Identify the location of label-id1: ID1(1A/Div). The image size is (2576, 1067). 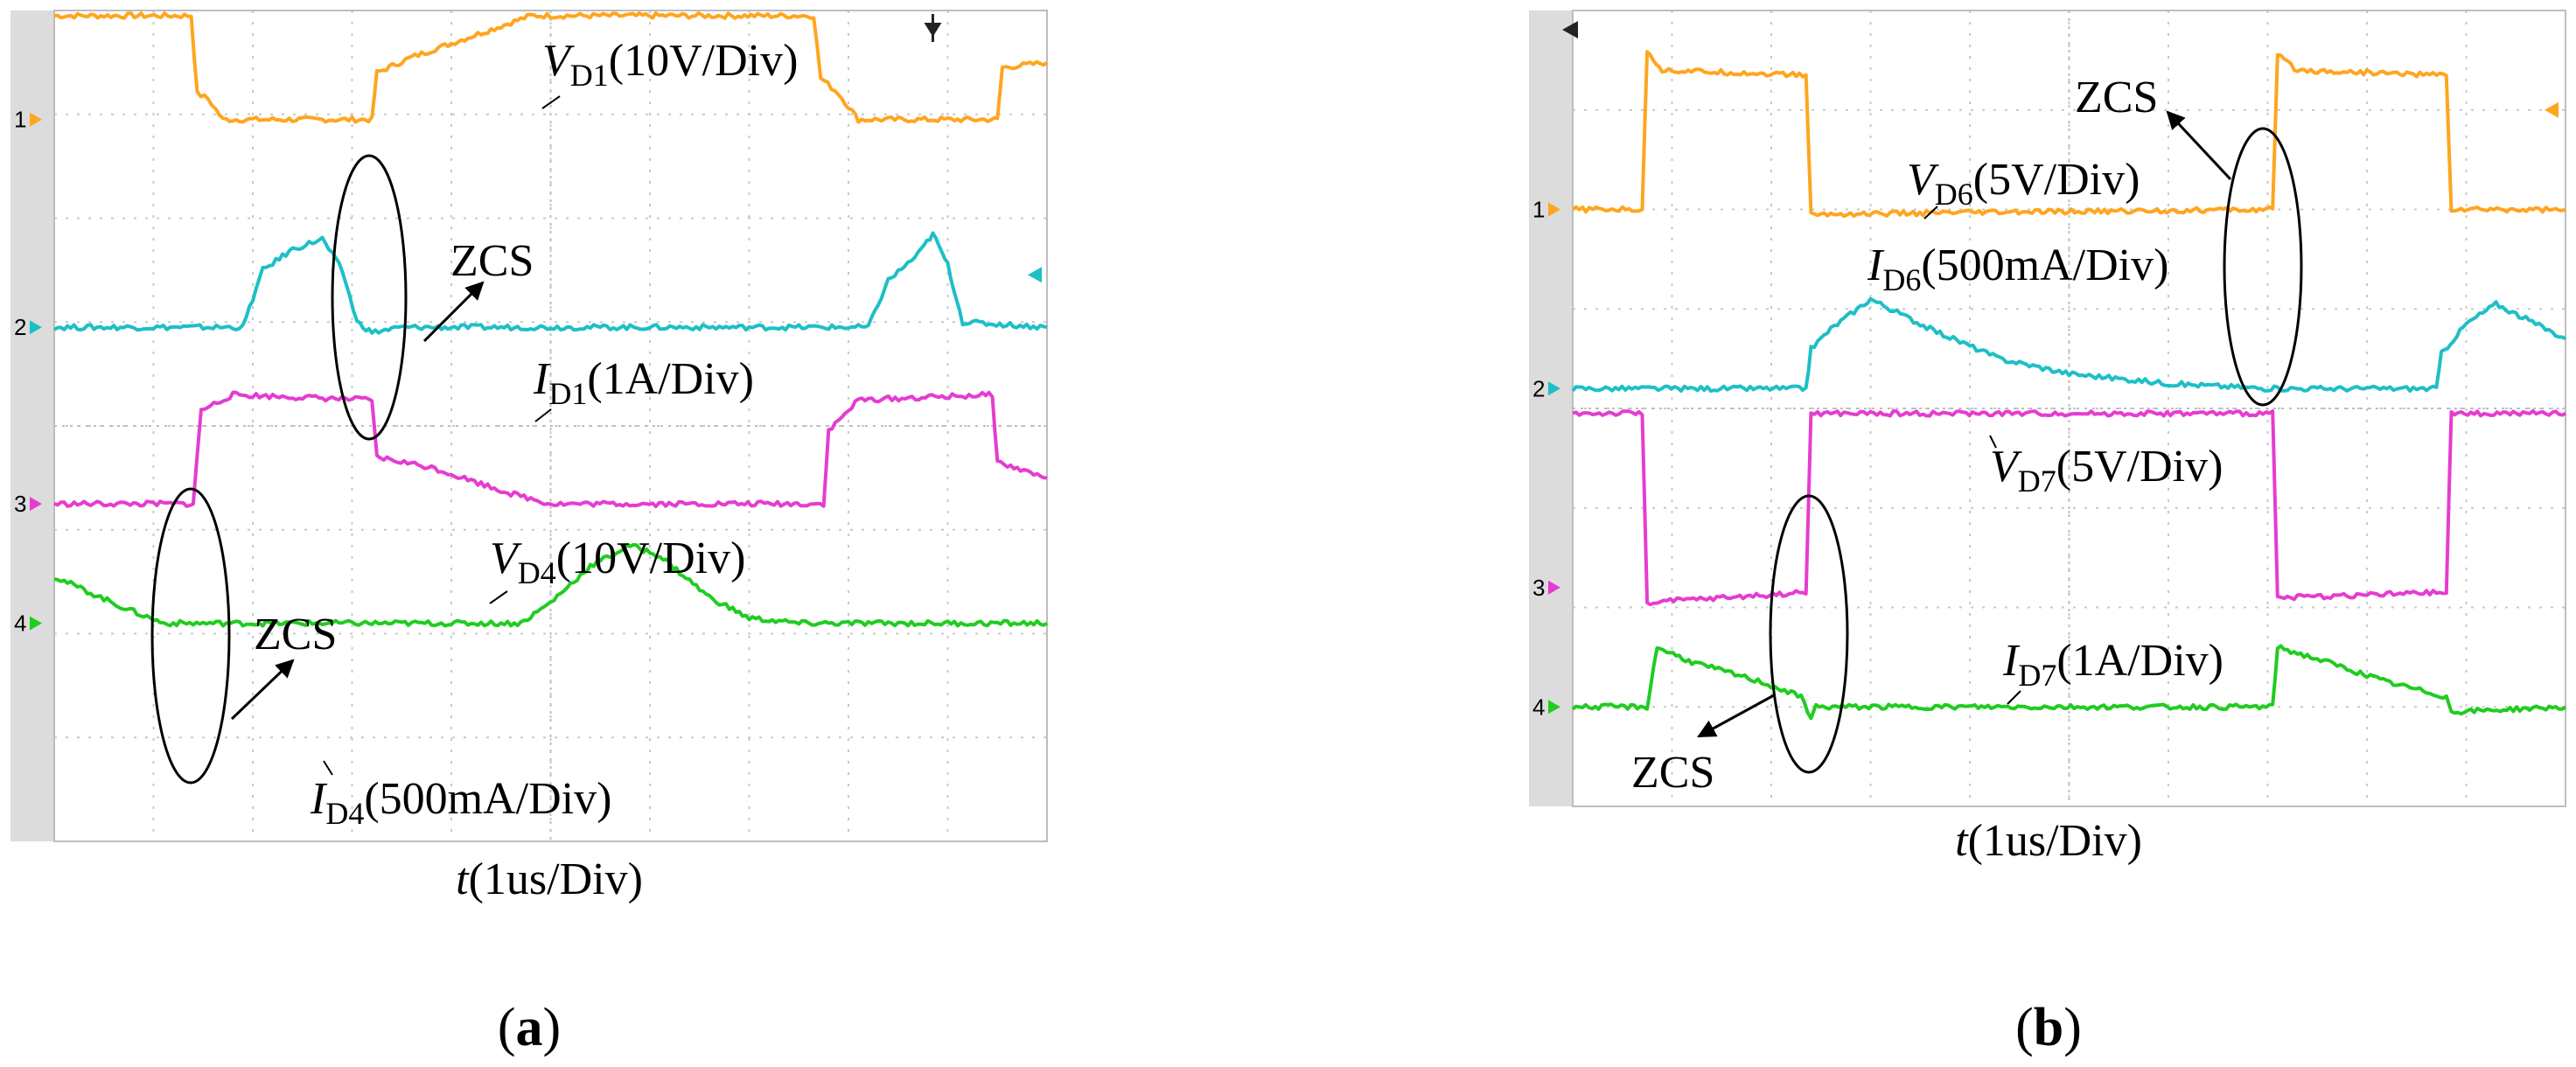
(643, 382).